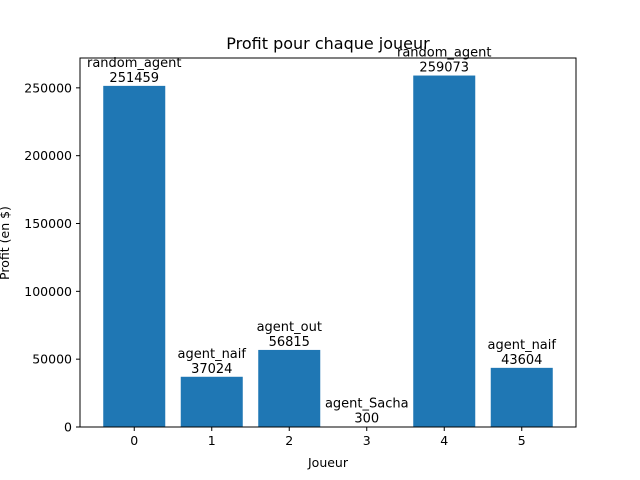 The image size is (640, 480). What do you see at coordinates (6, 243) in the screenshot?
I see `y-axis-label: Profit (en $)` at bounding box center [6, 243].